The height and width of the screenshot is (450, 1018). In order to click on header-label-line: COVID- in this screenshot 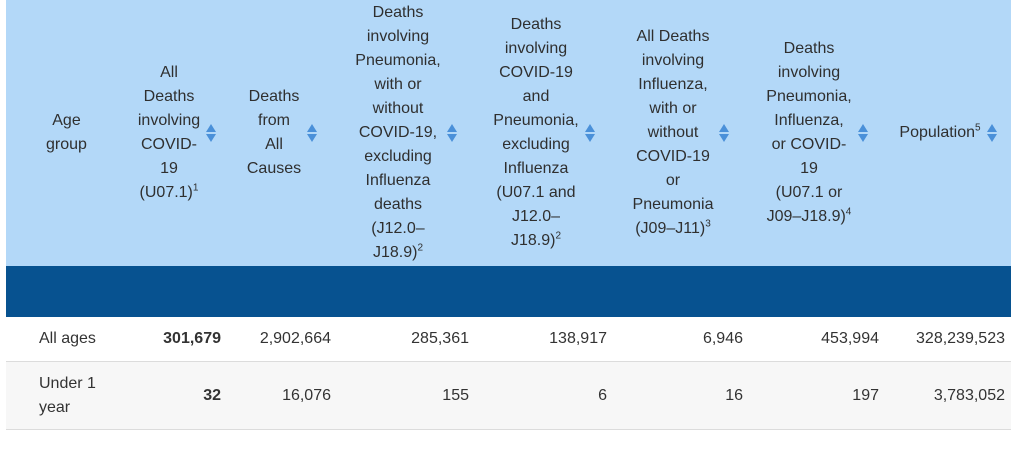, I will do `click(168, 144)`.